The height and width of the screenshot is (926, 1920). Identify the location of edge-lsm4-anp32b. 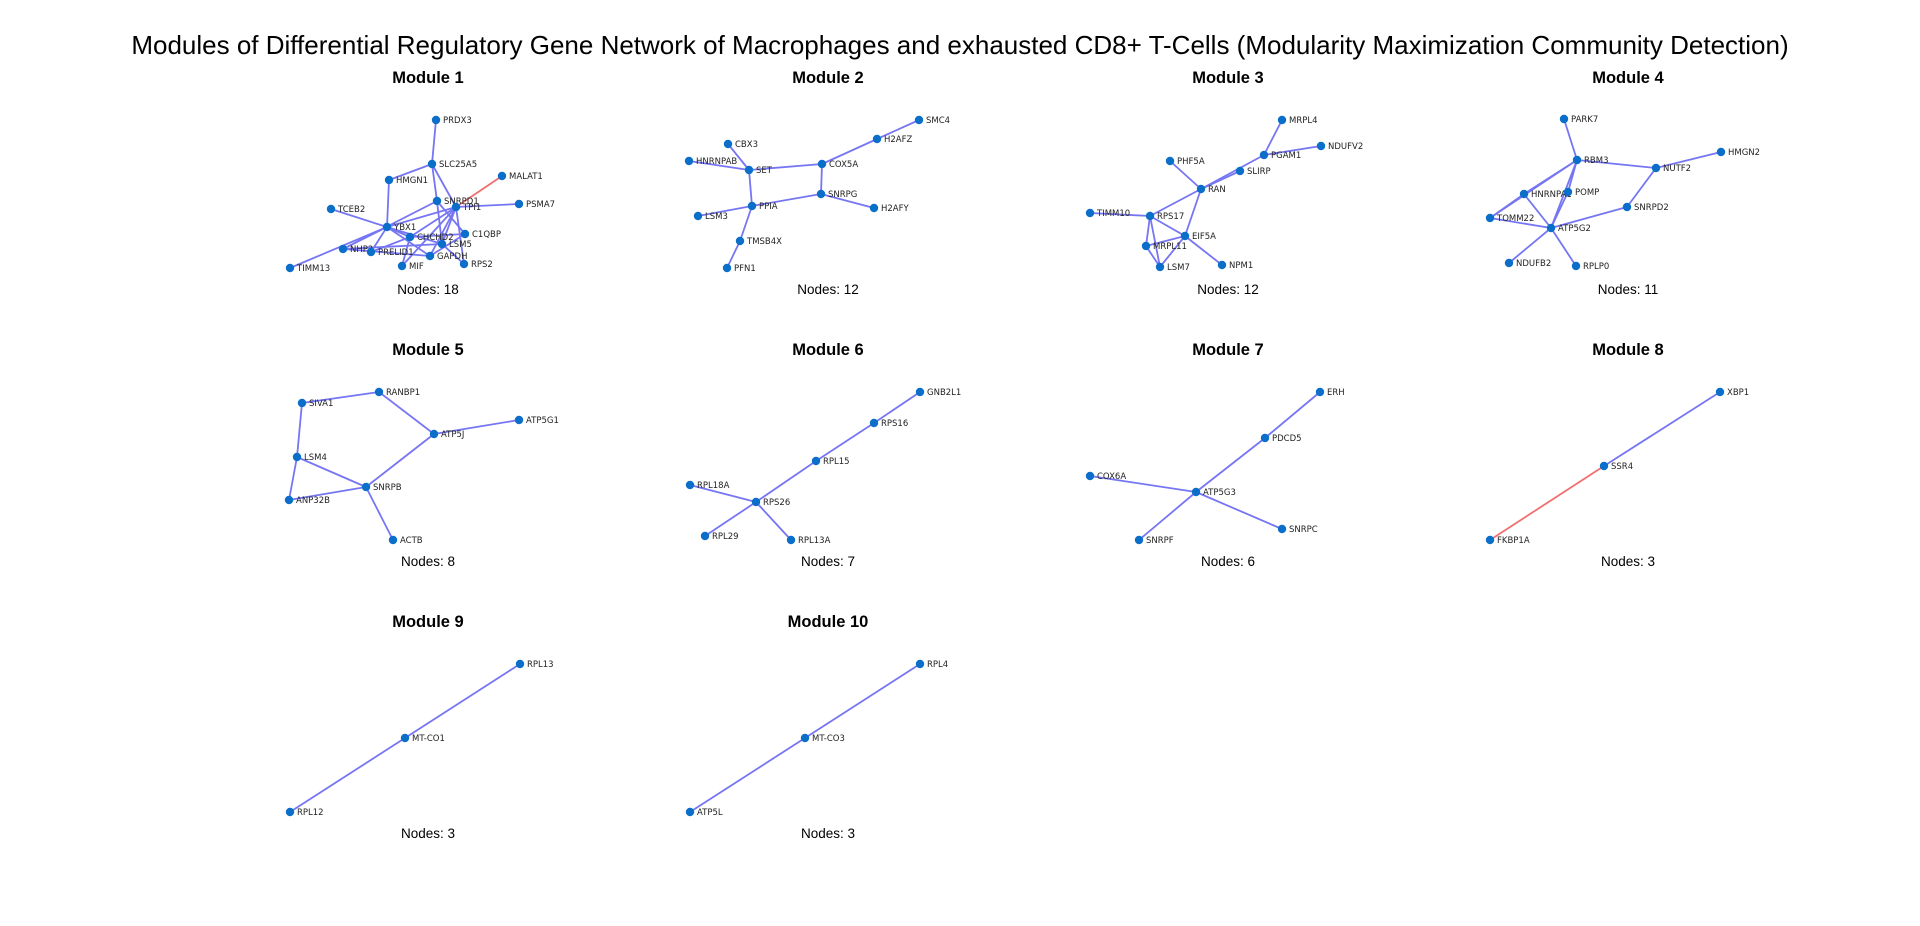
(293, 478).